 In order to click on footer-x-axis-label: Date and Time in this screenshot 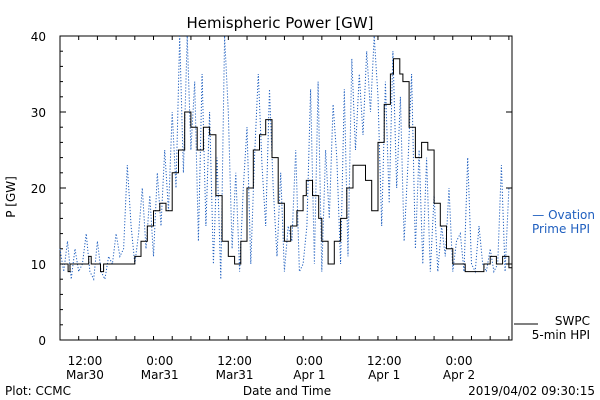, I will do `click(287, 391)`.